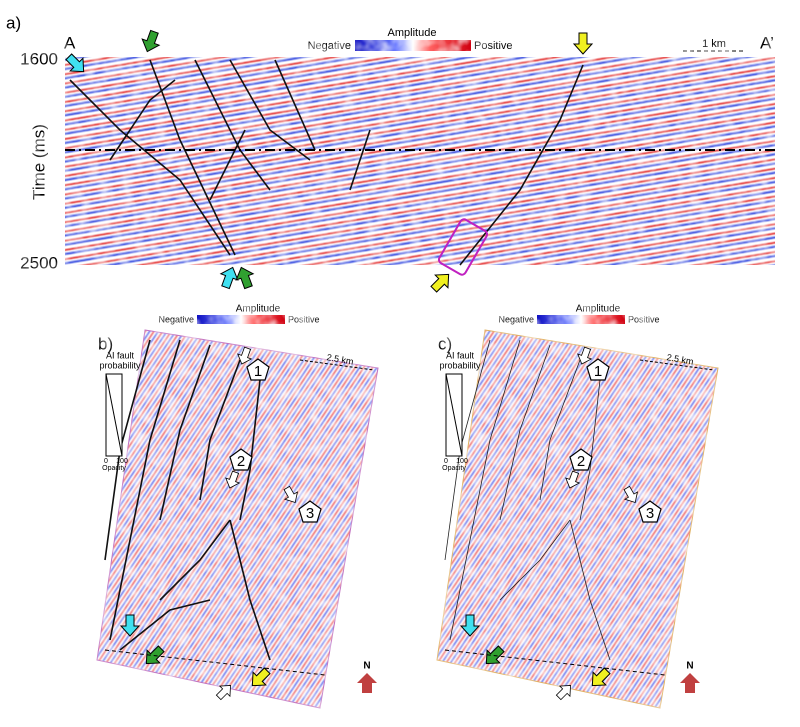 This screenshot has height=727, width=800. Describe the element at coordinates (767, 42) in the screenshot. I see `section-marker: A’` at that location.